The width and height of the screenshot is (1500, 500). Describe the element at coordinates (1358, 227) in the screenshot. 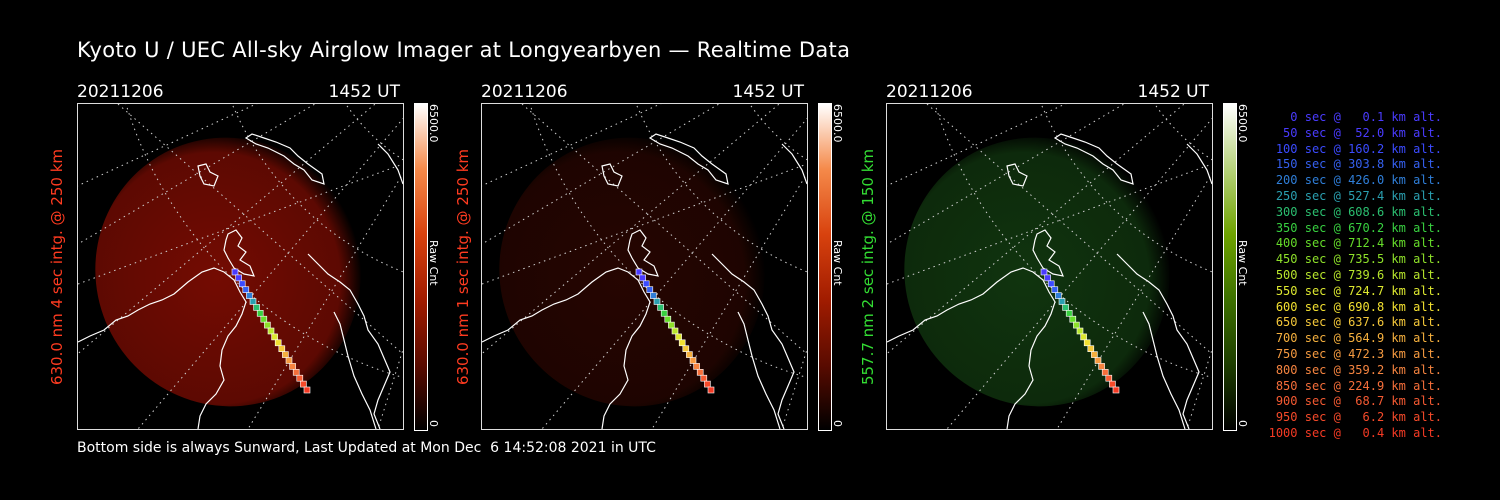

I see `trajectory-legend-row: 350 sec @ 670.2 km alt.` at that location.